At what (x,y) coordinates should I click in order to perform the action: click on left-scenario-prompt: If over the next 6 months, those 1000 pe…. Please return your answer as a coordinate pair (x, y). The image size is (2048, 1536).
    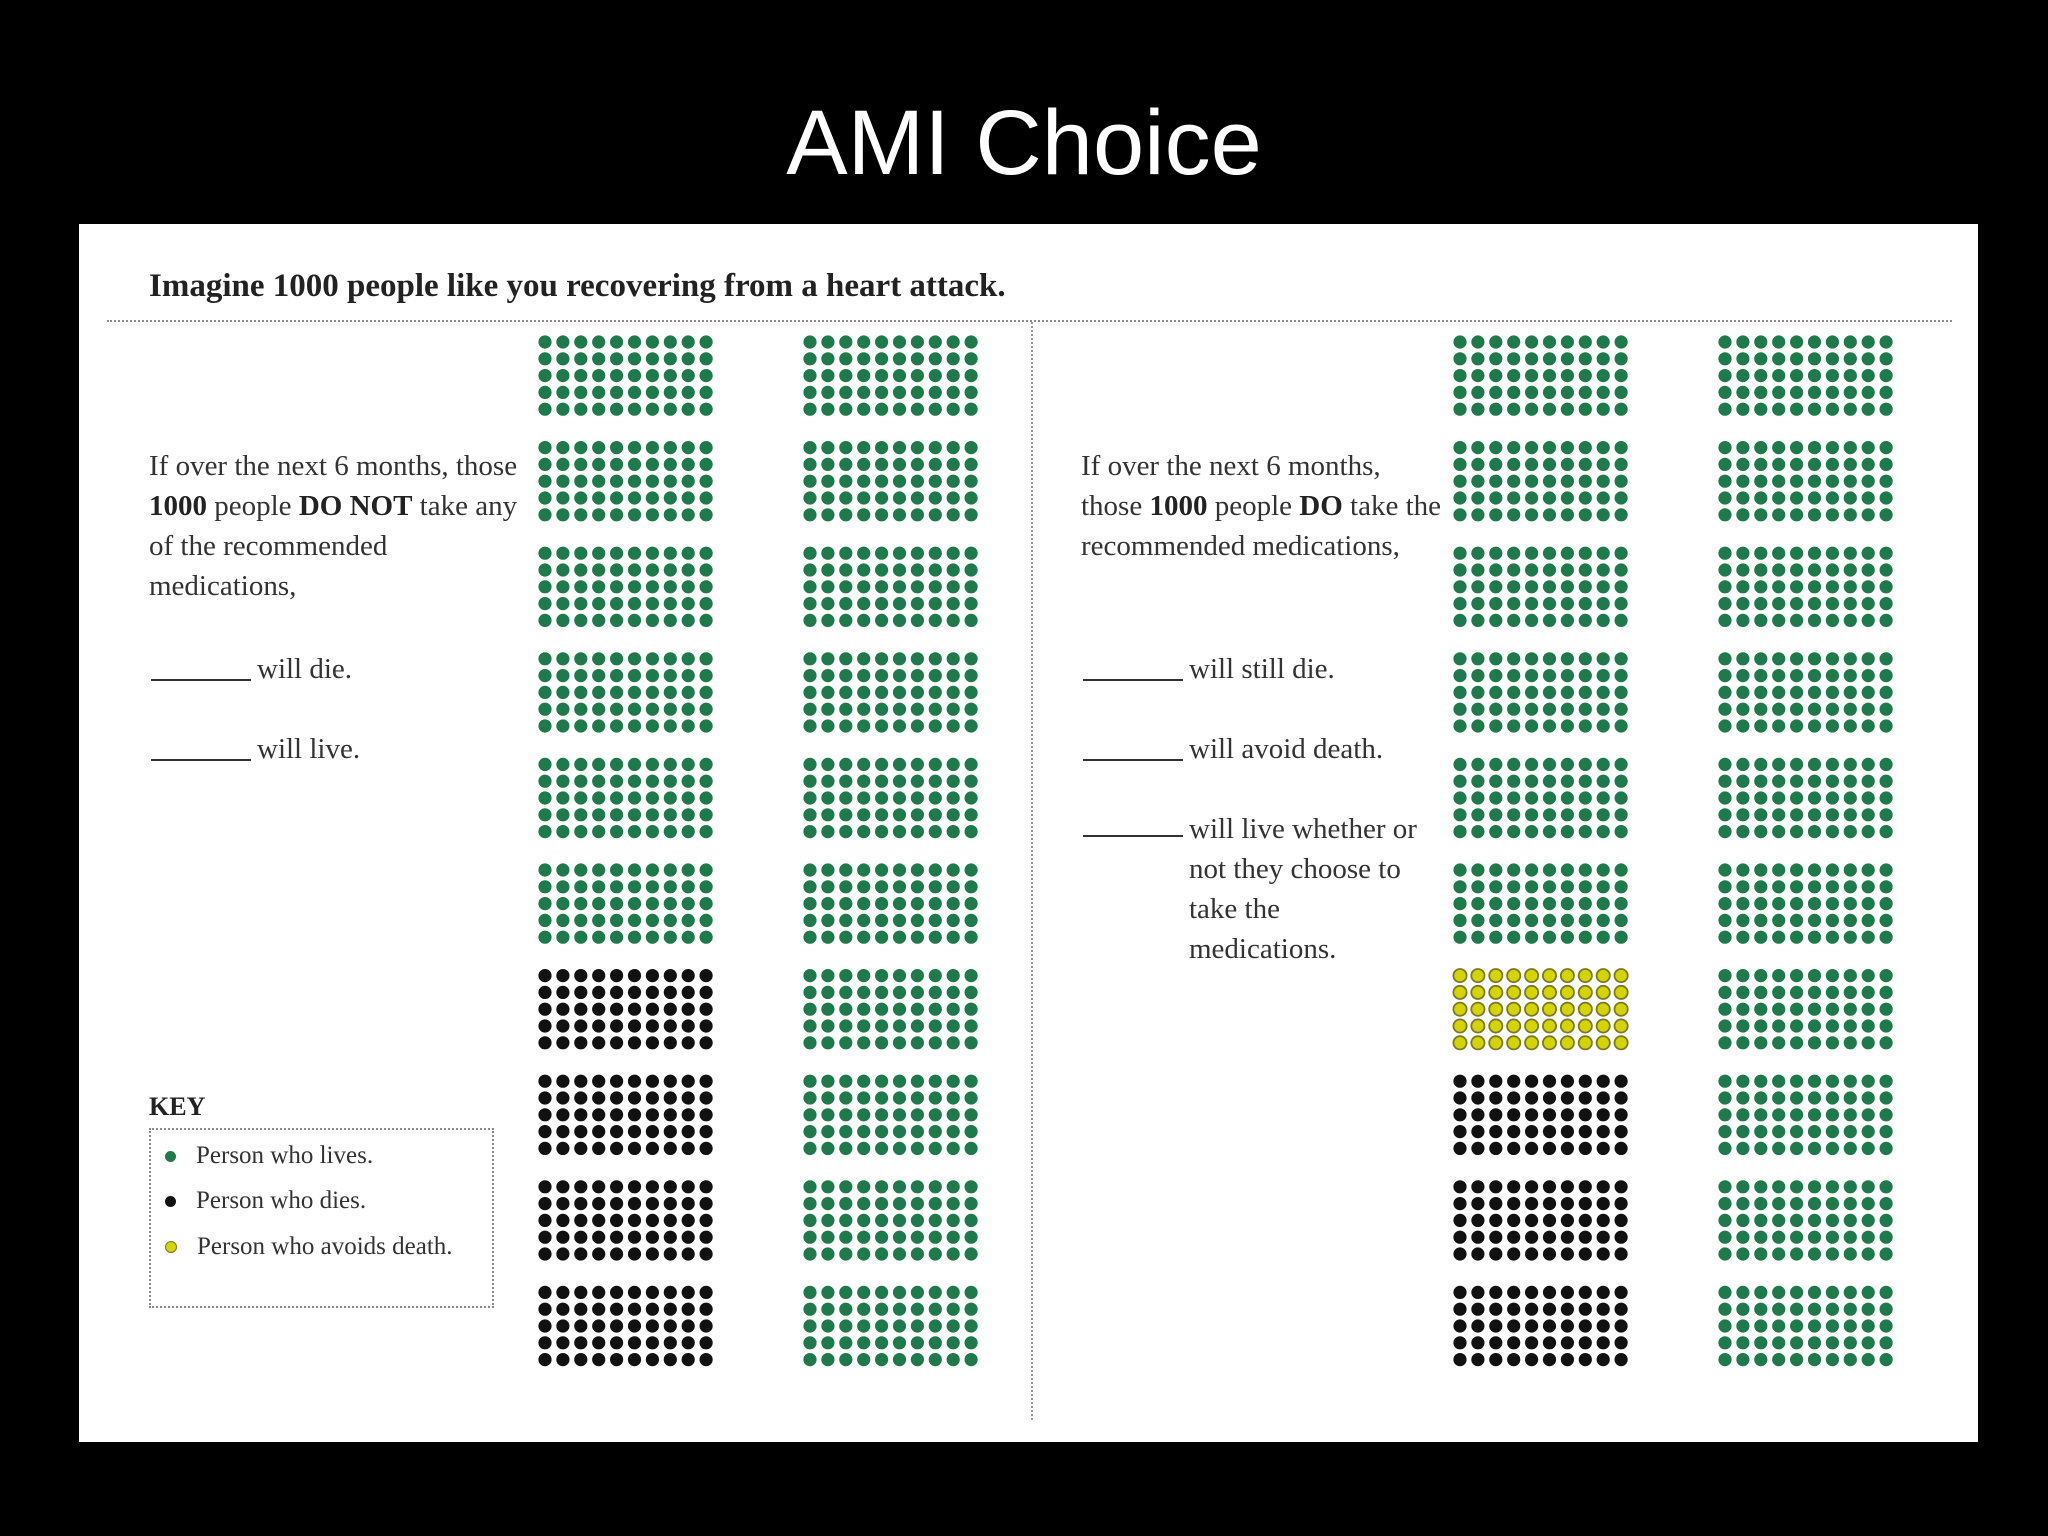
    Looking at the image, I should click on (333, 526).